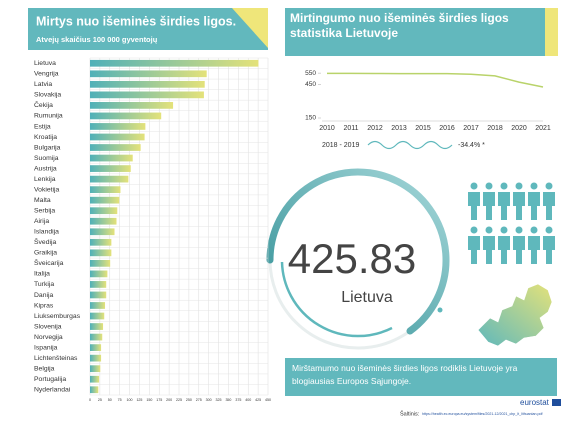 This screenshot has width=583, height=425. I want to click on y-tick-label: Bulgarija, so click(47, 147).